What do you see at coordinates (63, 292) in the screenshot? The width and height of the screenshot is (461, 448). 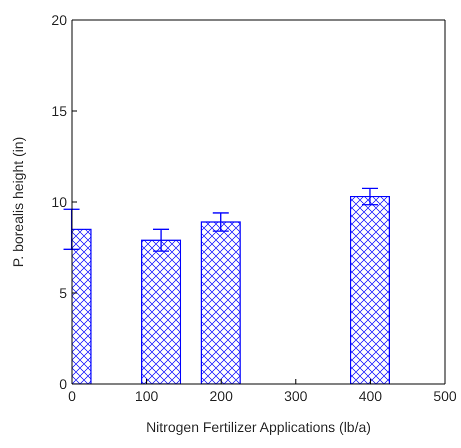 I see `y-tick-label: 5` at bounding box center [63, 292].